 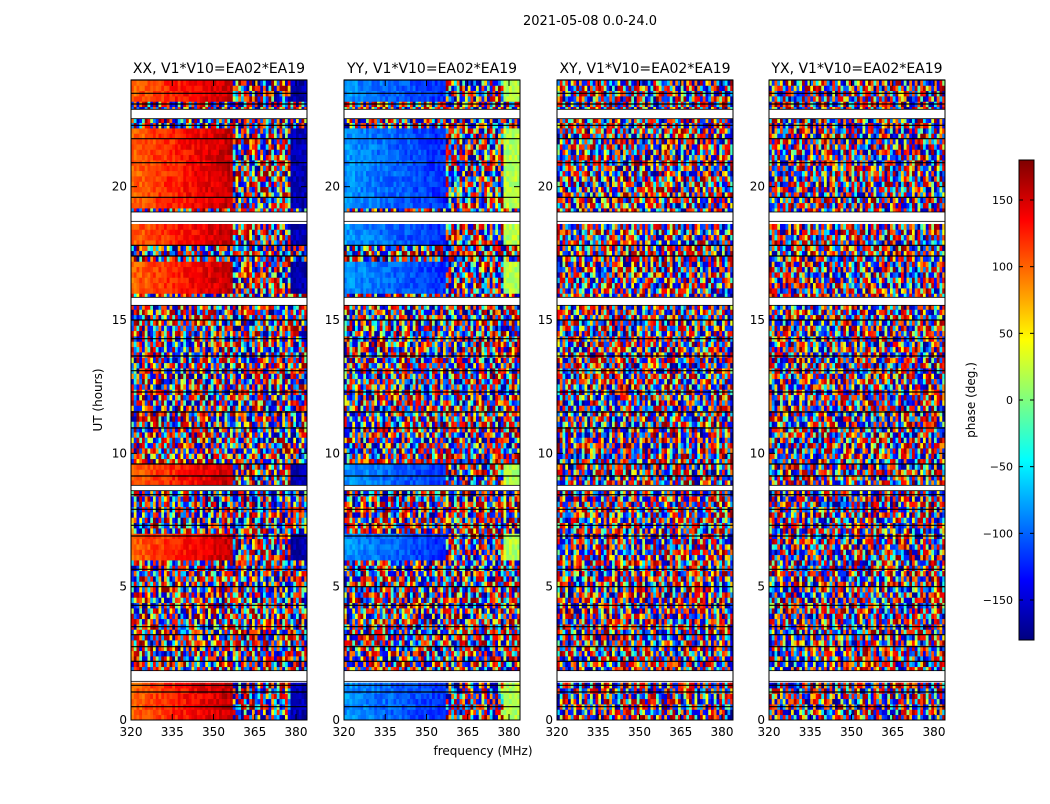 I want to click on panel-title: XY, V1*V10=EA02*EA19, so click(x=644, y=69).